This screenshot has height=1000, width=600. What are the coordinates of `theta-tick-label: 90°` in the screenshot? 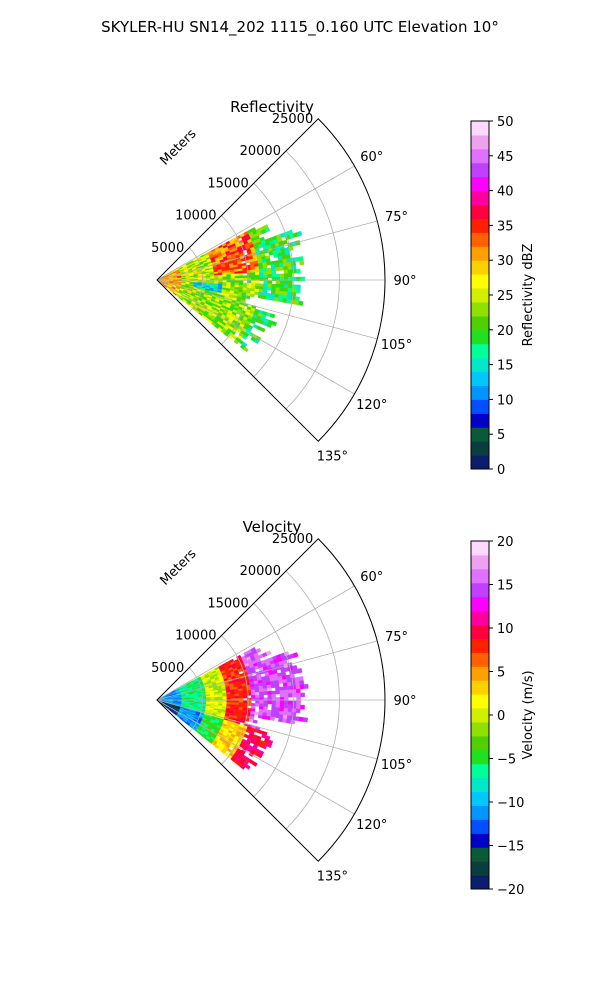 It's located at (404, 701).